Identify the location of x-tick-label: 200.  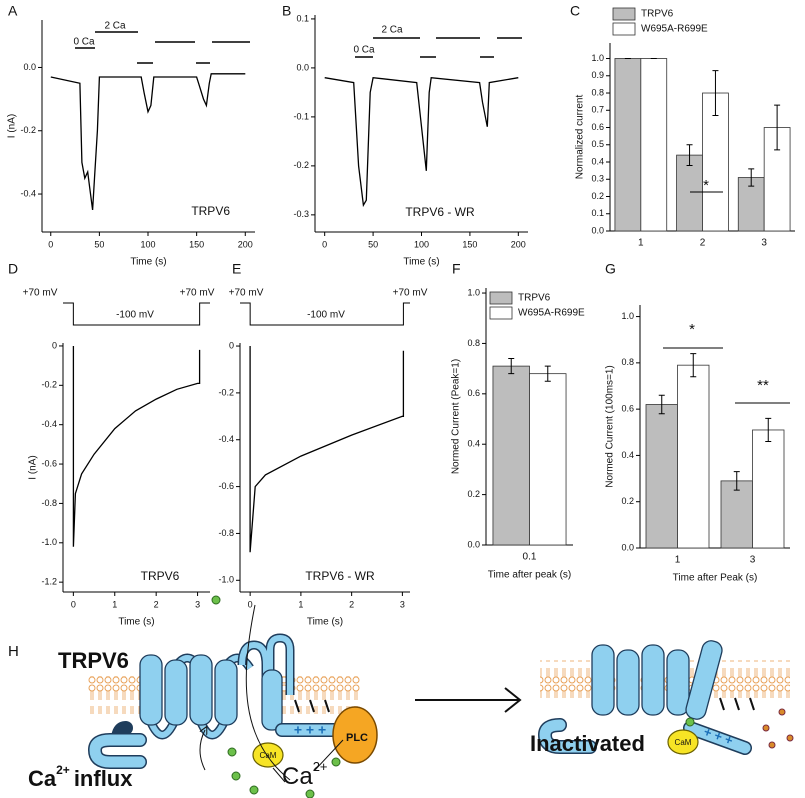
(518, 244).